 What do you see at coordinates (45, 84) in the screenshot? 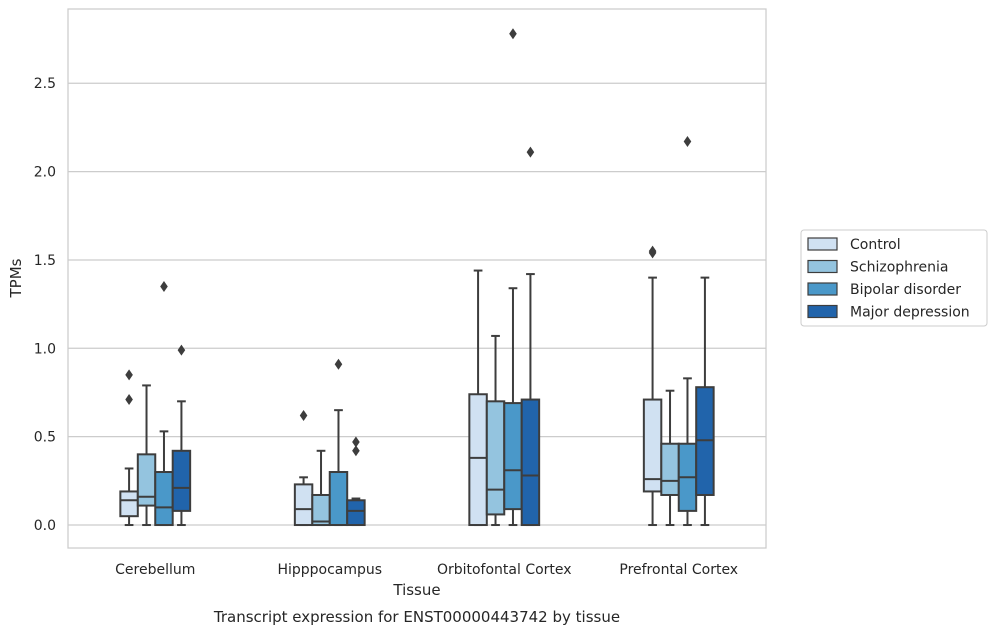
I see `y-tick-label: 2.5` at bounding box center [45, 84].